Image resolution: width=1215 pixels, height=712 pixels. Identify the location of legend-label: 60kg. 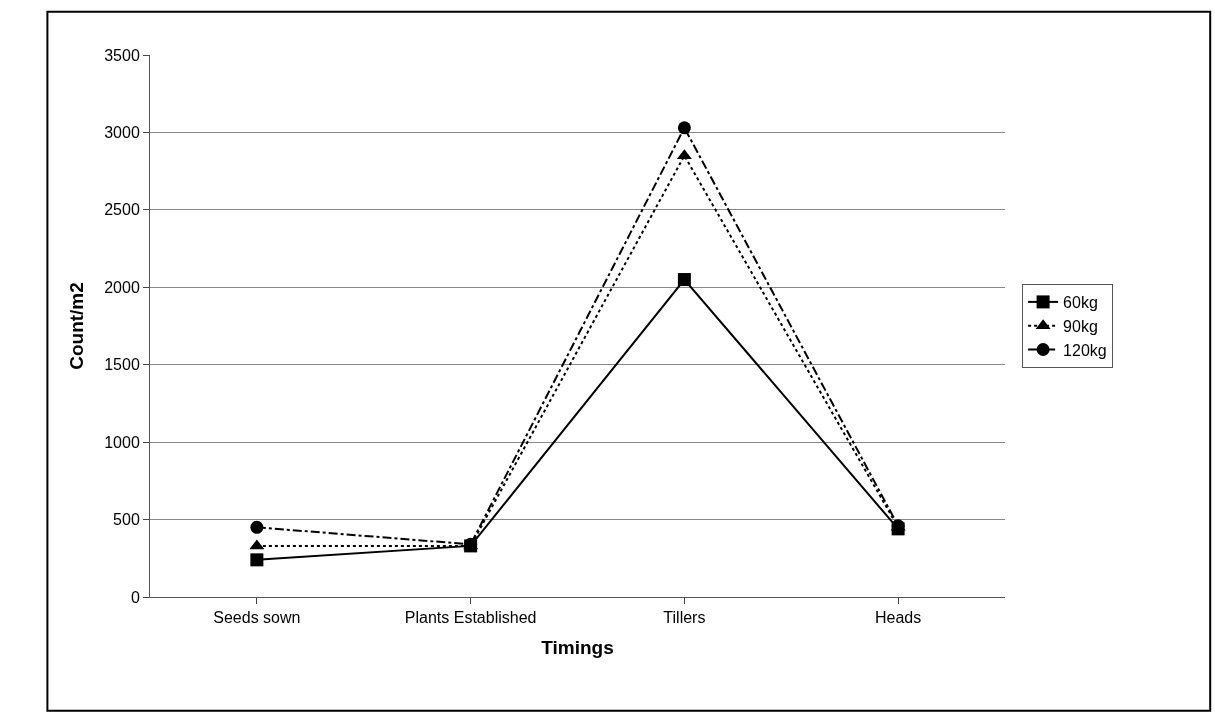
(1080, 303).